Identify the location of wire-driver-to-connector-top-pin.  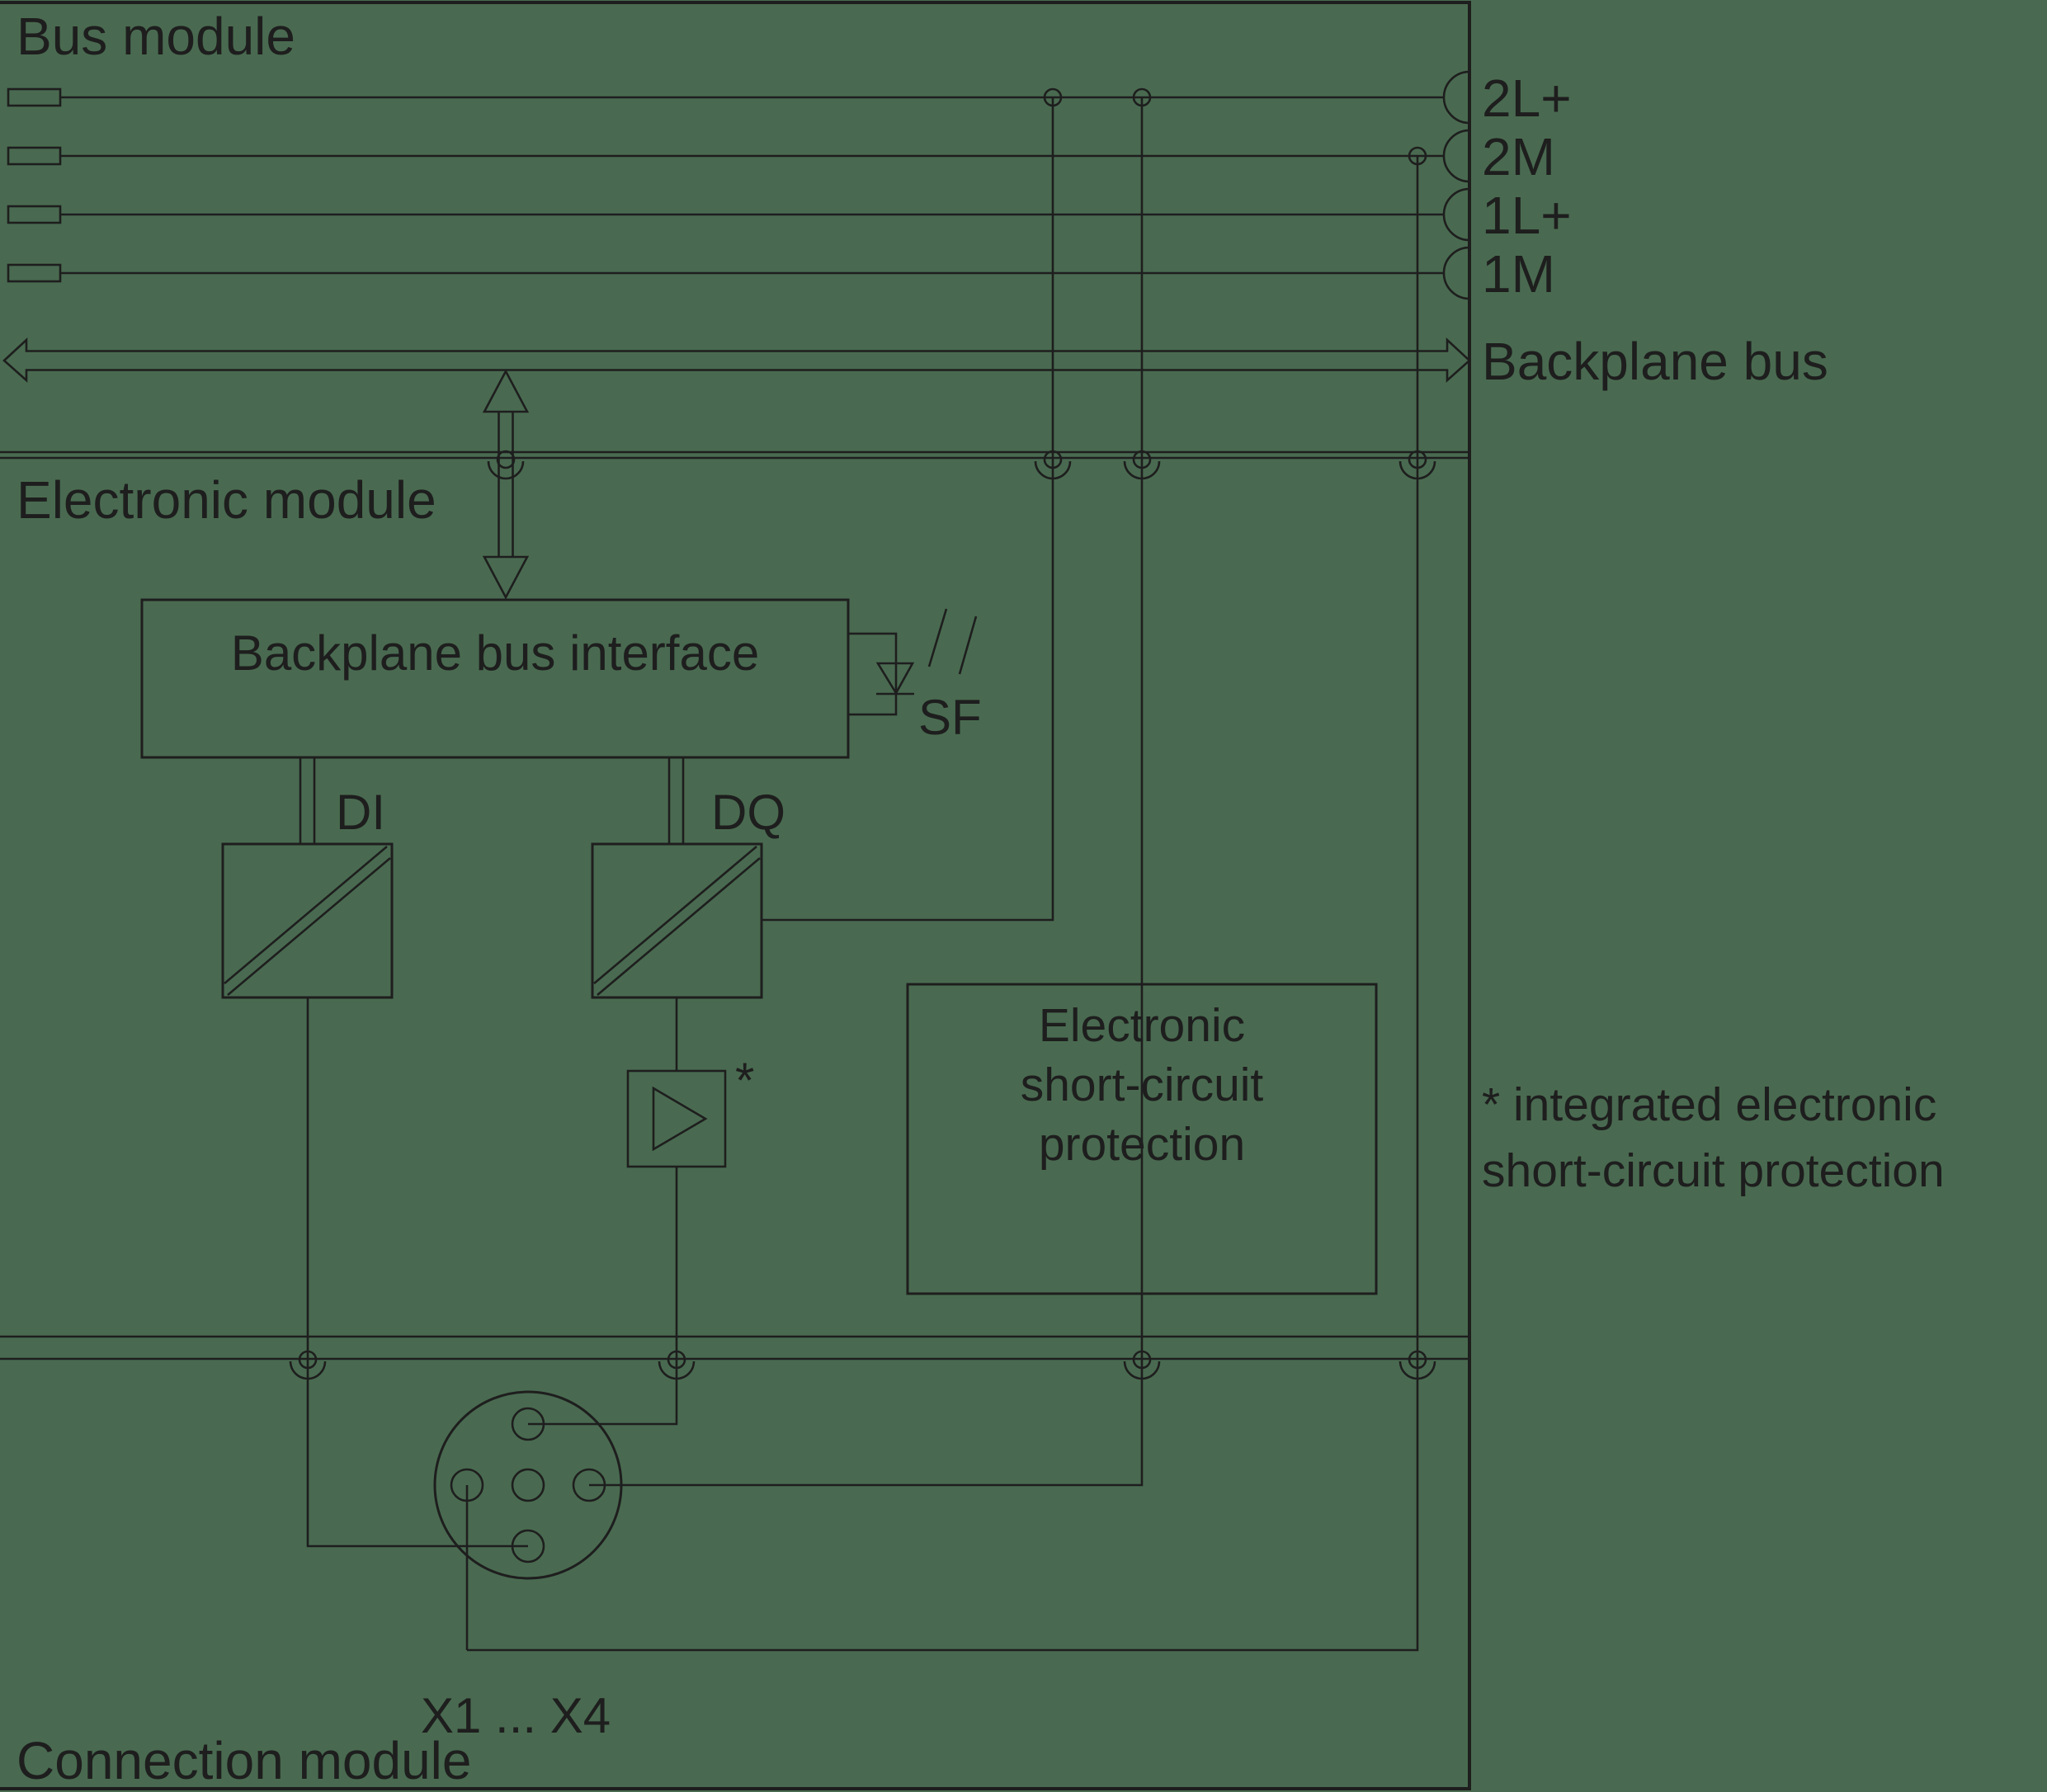
(603, 1296).